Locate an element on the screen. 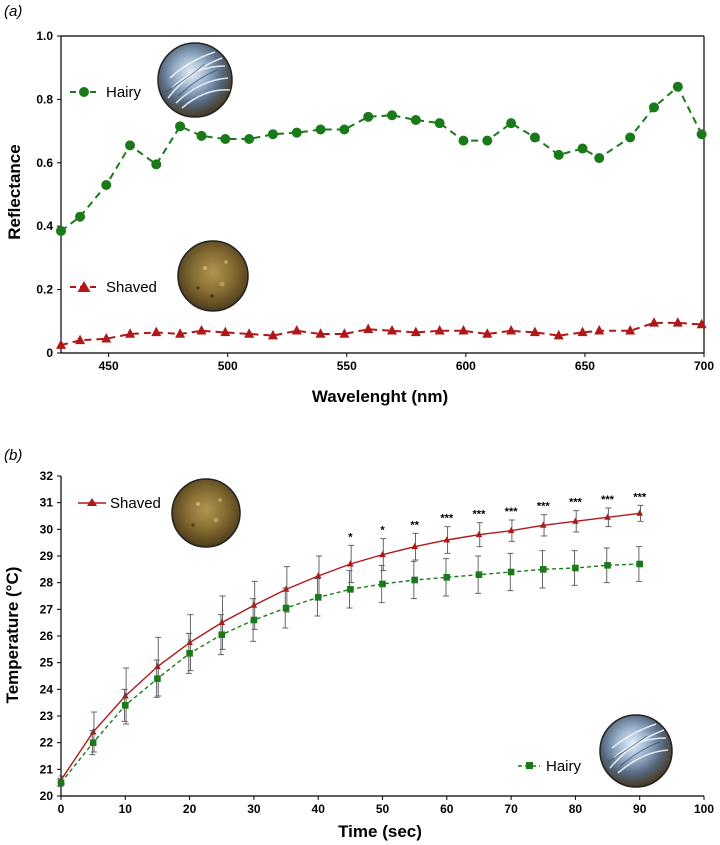  y-tick-label: 1.0 is located at coordinates (44, 36).